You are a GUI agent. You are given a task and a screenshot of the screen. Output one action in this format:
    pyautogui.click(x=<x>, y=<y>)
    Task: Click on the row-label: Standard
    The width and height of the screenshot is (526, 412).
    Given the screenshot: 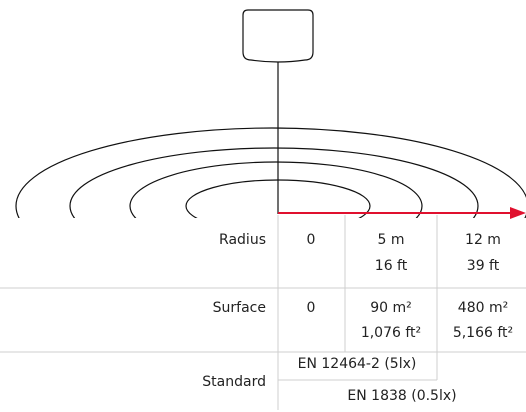 What is the action you would take?
    pyautogui.click(x=234, y=382)
    